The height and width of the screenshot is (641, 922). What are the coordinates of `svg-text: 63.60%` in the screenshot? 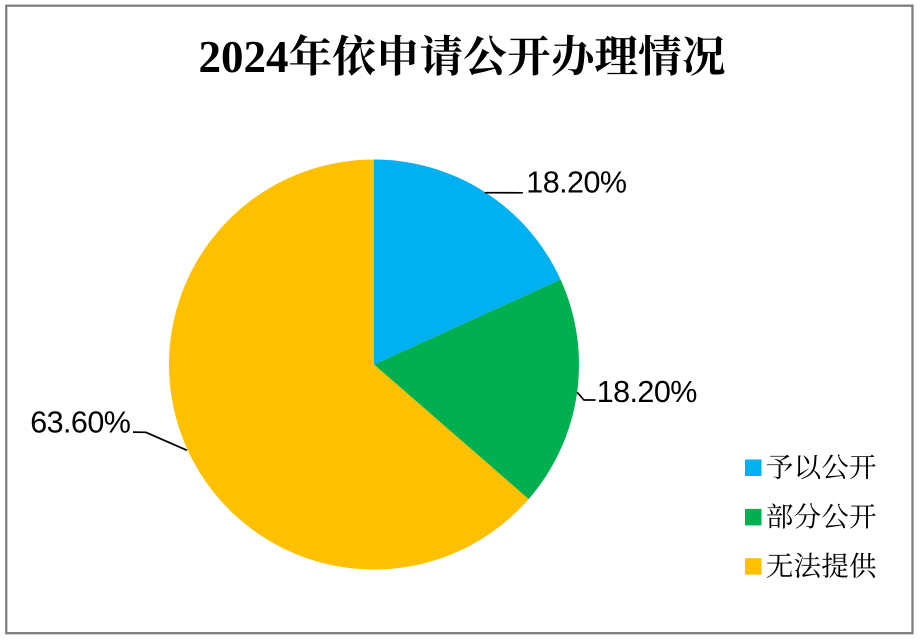 It's located at (80, 422).